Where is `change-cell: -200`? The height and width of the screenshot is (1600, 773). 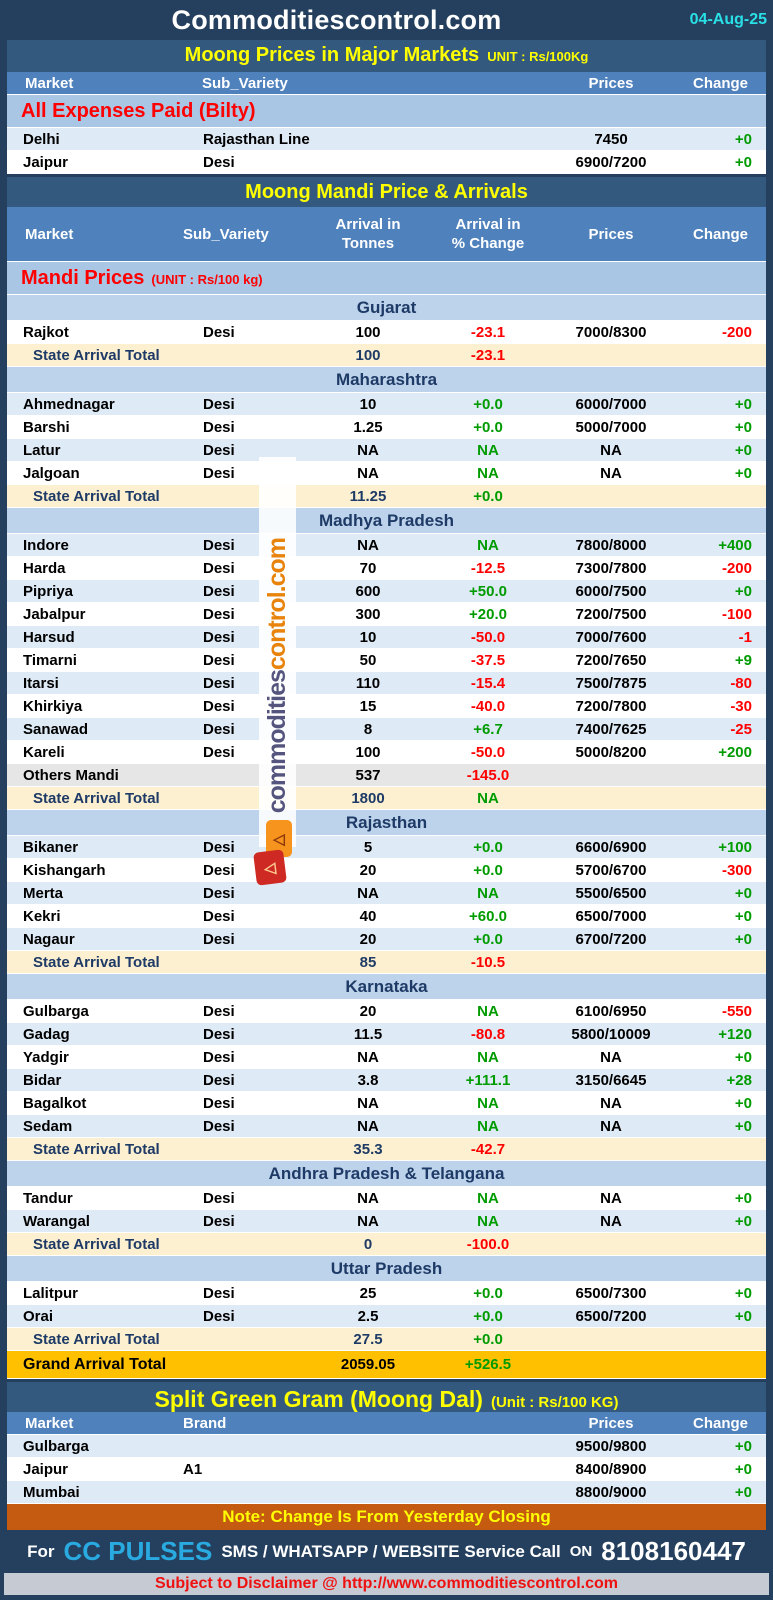
change-cell: -200 is located at coordinates (736, 568).